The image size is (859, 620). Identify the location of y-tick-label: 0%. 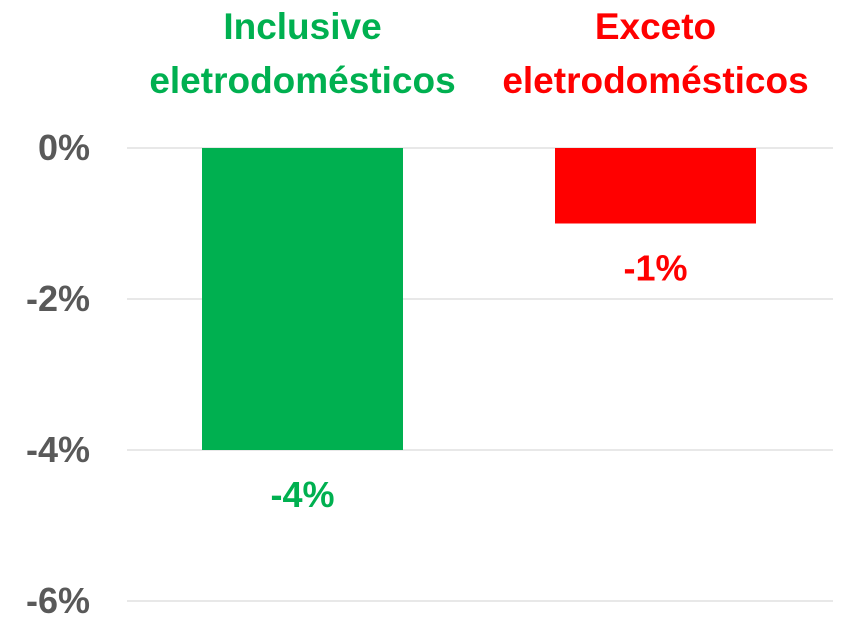
(64, 147).